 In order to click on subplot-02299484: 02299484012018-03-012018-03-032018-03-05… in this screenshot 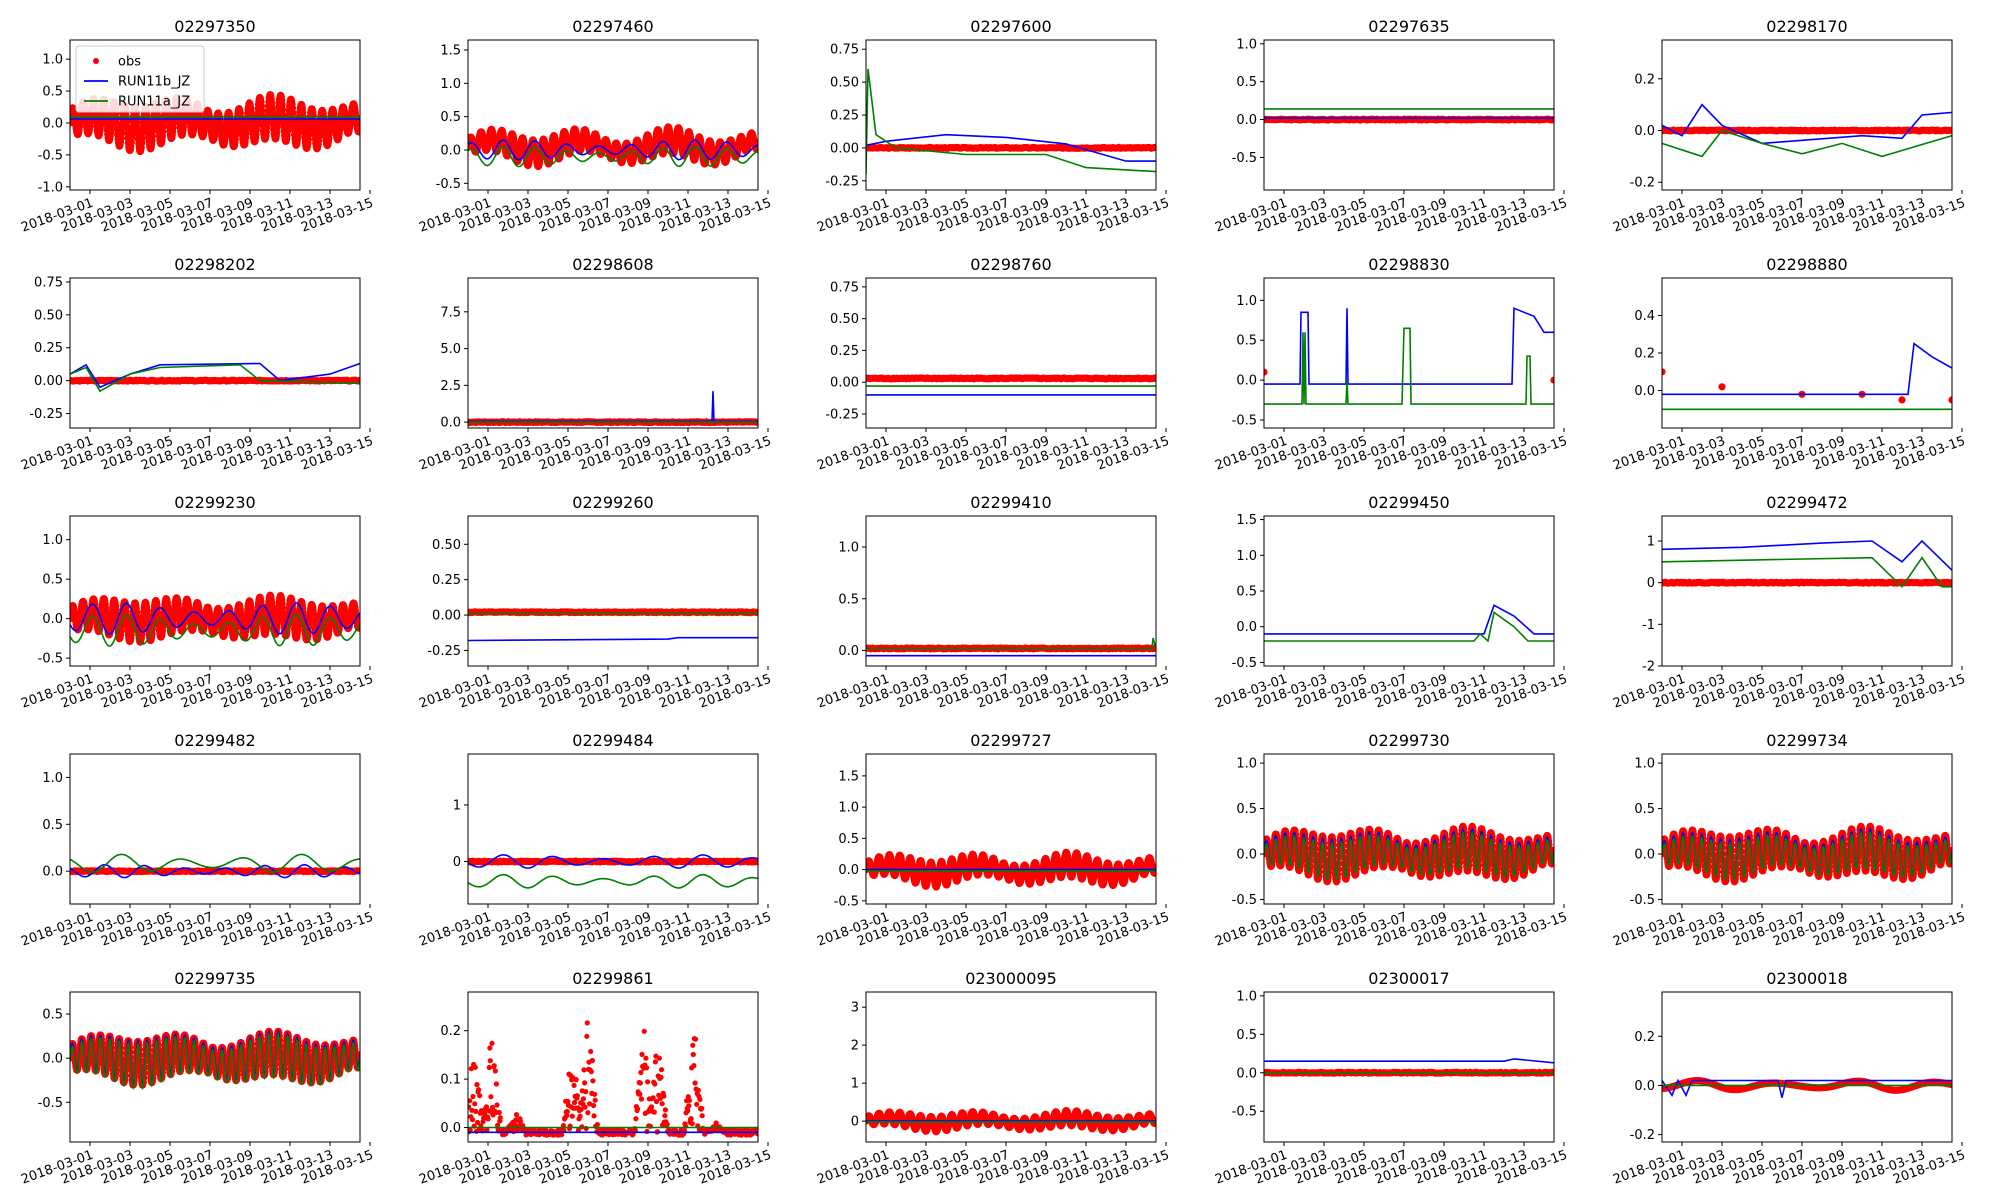, I will do `click(595, 840)`.